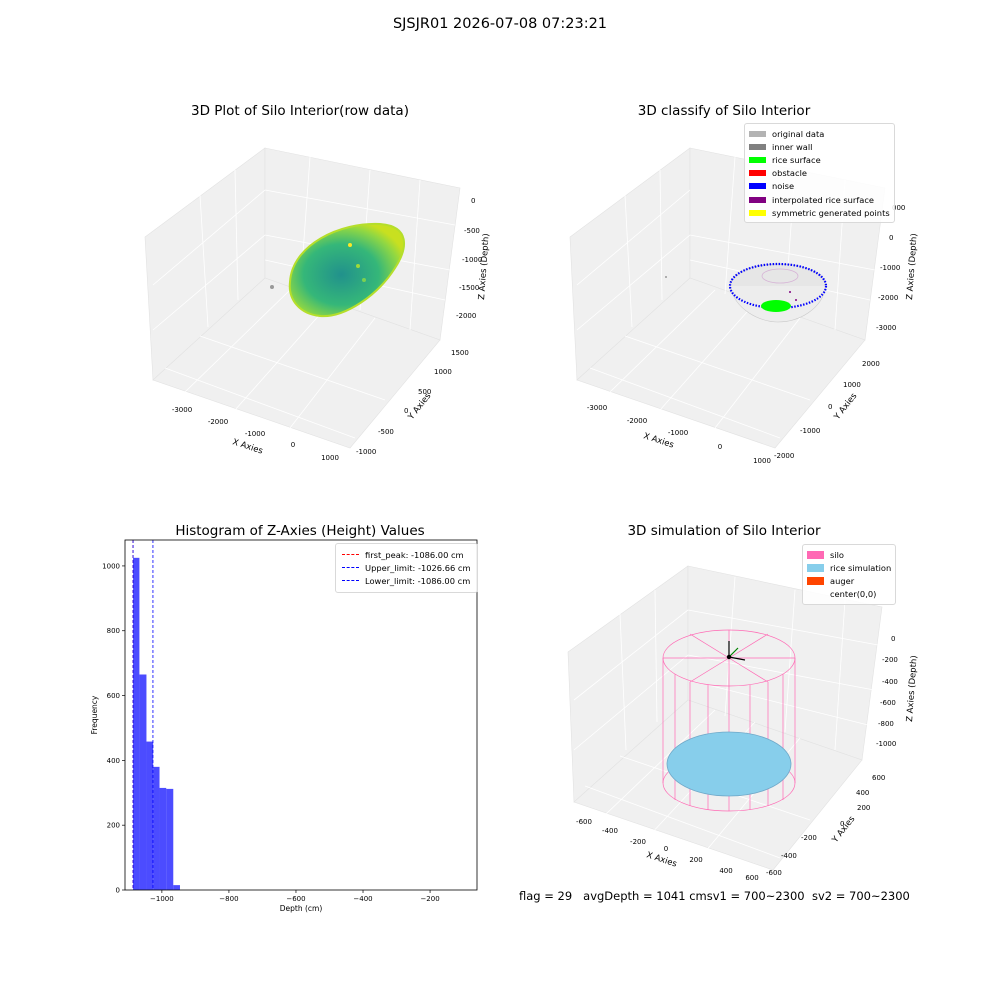  What do you see at coordinates (500, 24) in the screenshot?
I see `figure-suptitle: SJSJR01 2026-07-08 07:23:21` at bounding box center [500, 24].